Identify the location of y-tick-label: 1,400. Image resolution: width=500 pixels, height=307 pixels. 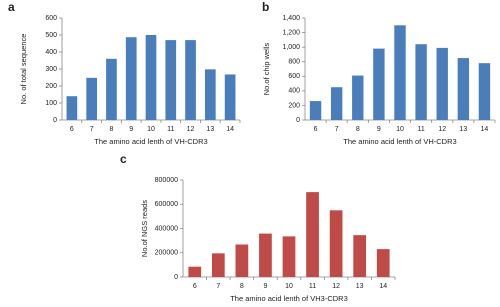
(291, 18).